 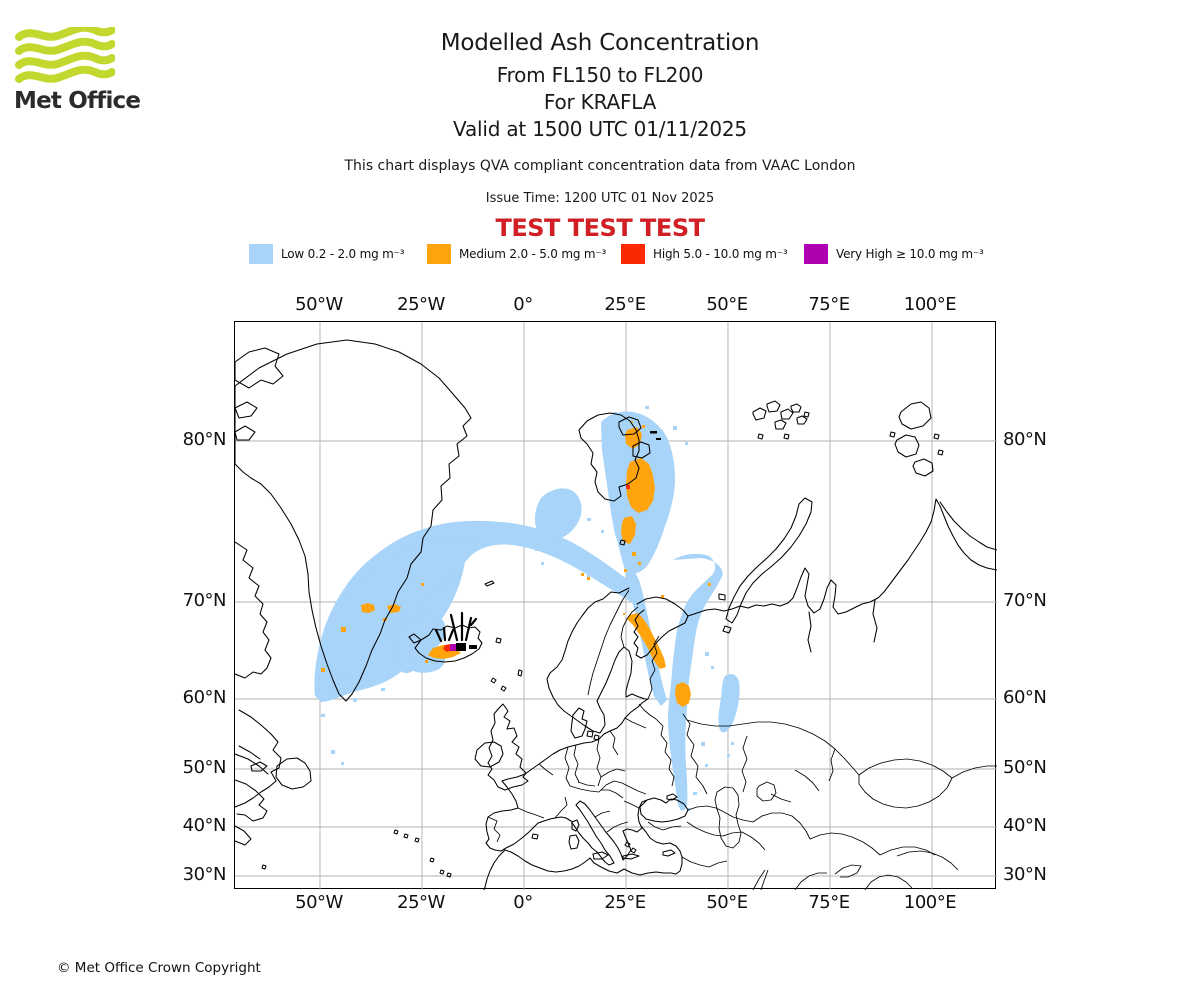 What do you see at coordinates (461, 647) in the screenshot?
I see `source-cell-black` at bounding box center [461, 647].